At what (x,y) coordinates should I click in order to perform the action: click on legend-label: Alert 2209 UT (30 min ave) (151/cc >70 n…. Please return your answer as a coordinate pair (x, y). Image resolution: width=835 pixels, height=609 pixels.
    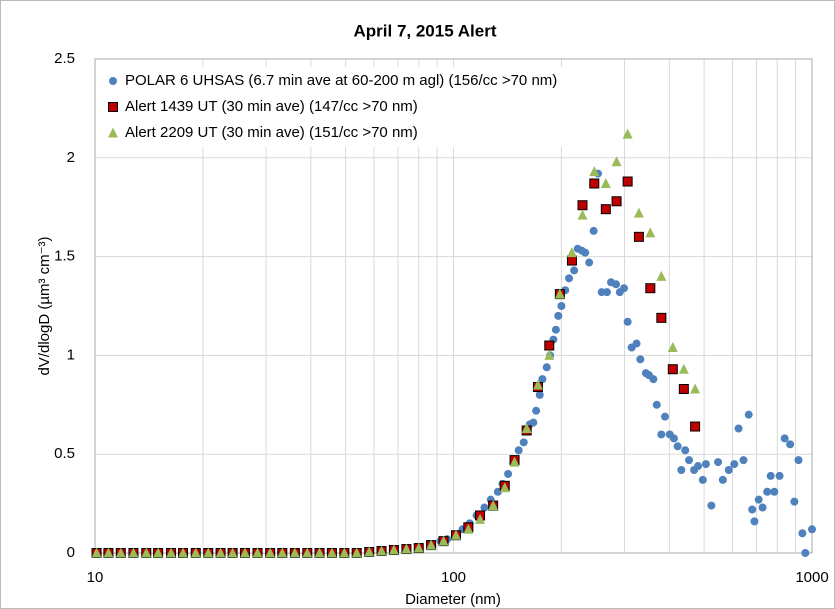
    Looking at the image, I should click on (271, 132).